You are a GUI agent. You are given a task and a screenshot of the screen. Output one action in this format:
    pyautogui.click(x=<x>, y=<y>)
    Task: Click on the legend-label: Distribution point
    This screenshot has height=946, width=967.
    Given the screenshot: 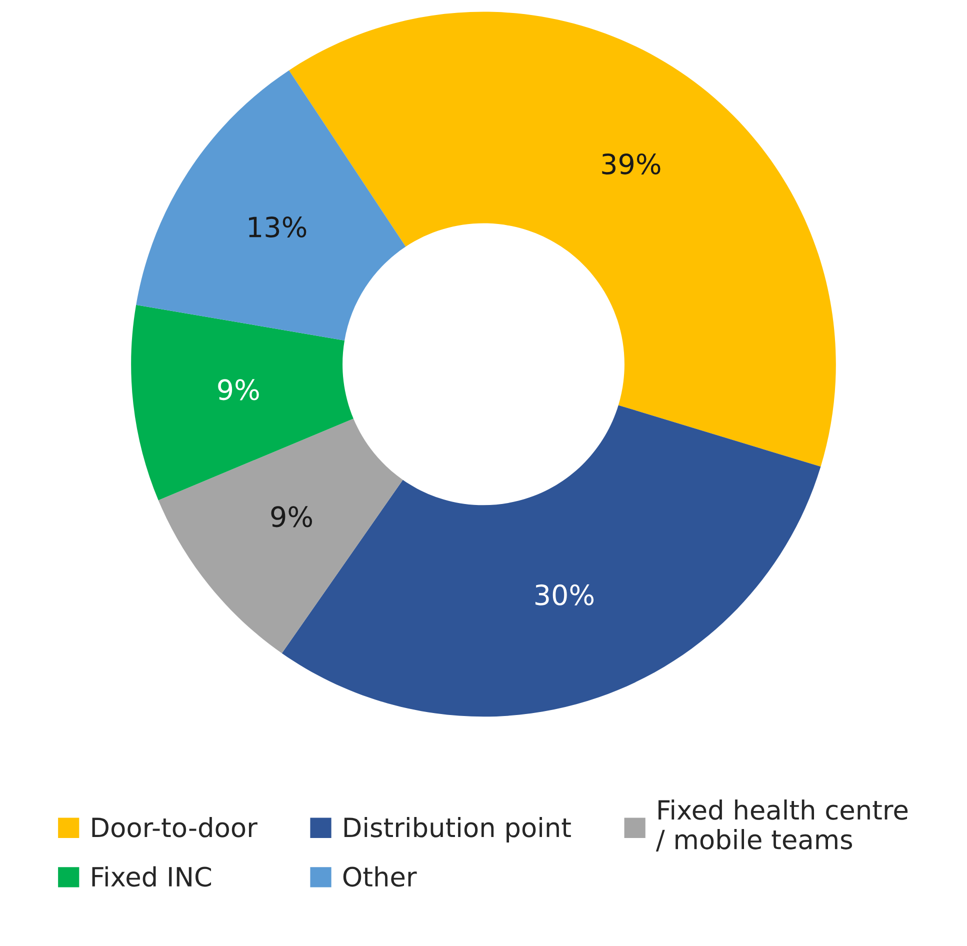 What is the action you would take?
    pyautogui.click(x=457, y=829)
    